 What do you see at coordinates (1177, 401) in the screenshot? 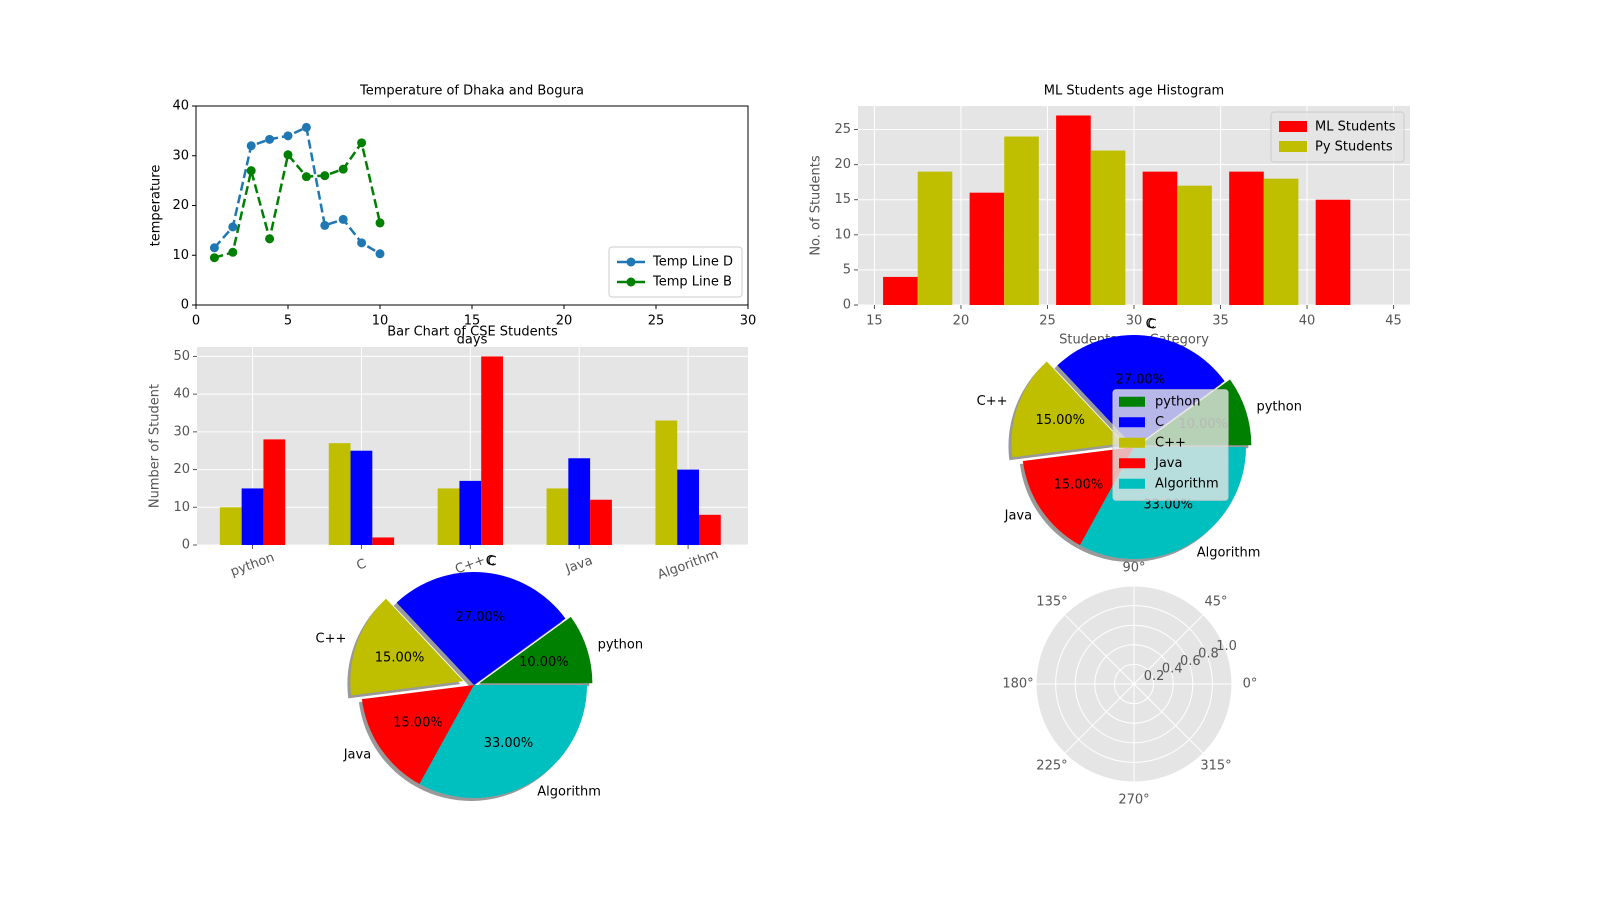
I see `legend-label: python` at bounding box center [1177, 401].